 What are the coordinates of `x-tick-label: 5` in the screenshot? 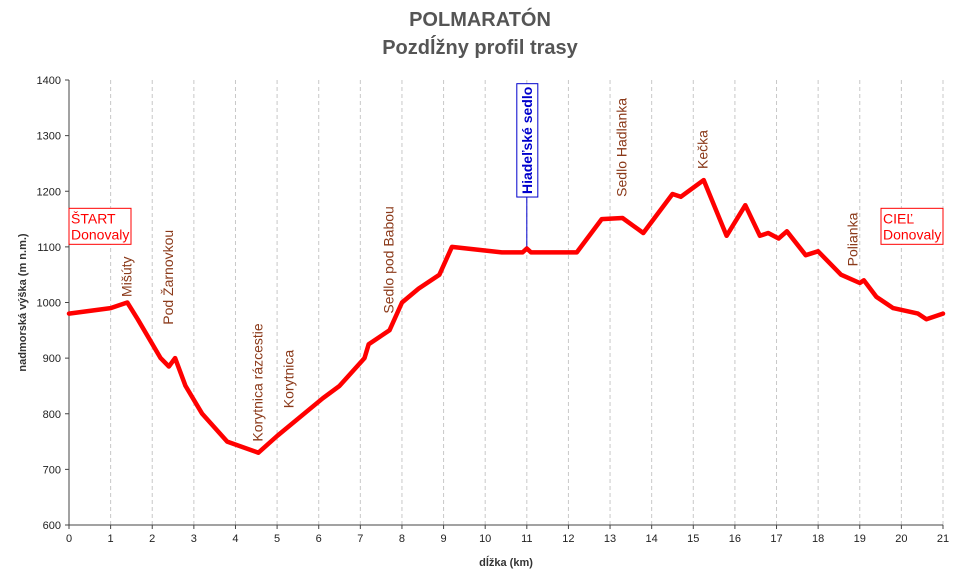 It's located at (277, 539).